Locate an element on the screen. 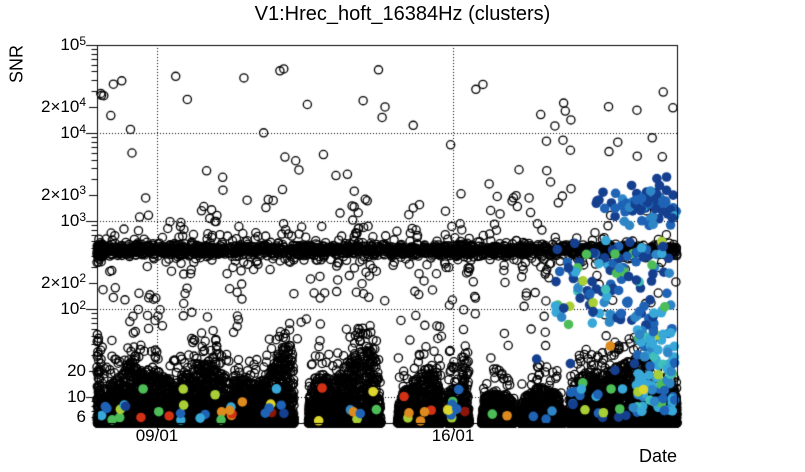 Image resolution: width=805 pixels, height=472 pixels. x-axis-label: Date is located at coordinates (657, 456).